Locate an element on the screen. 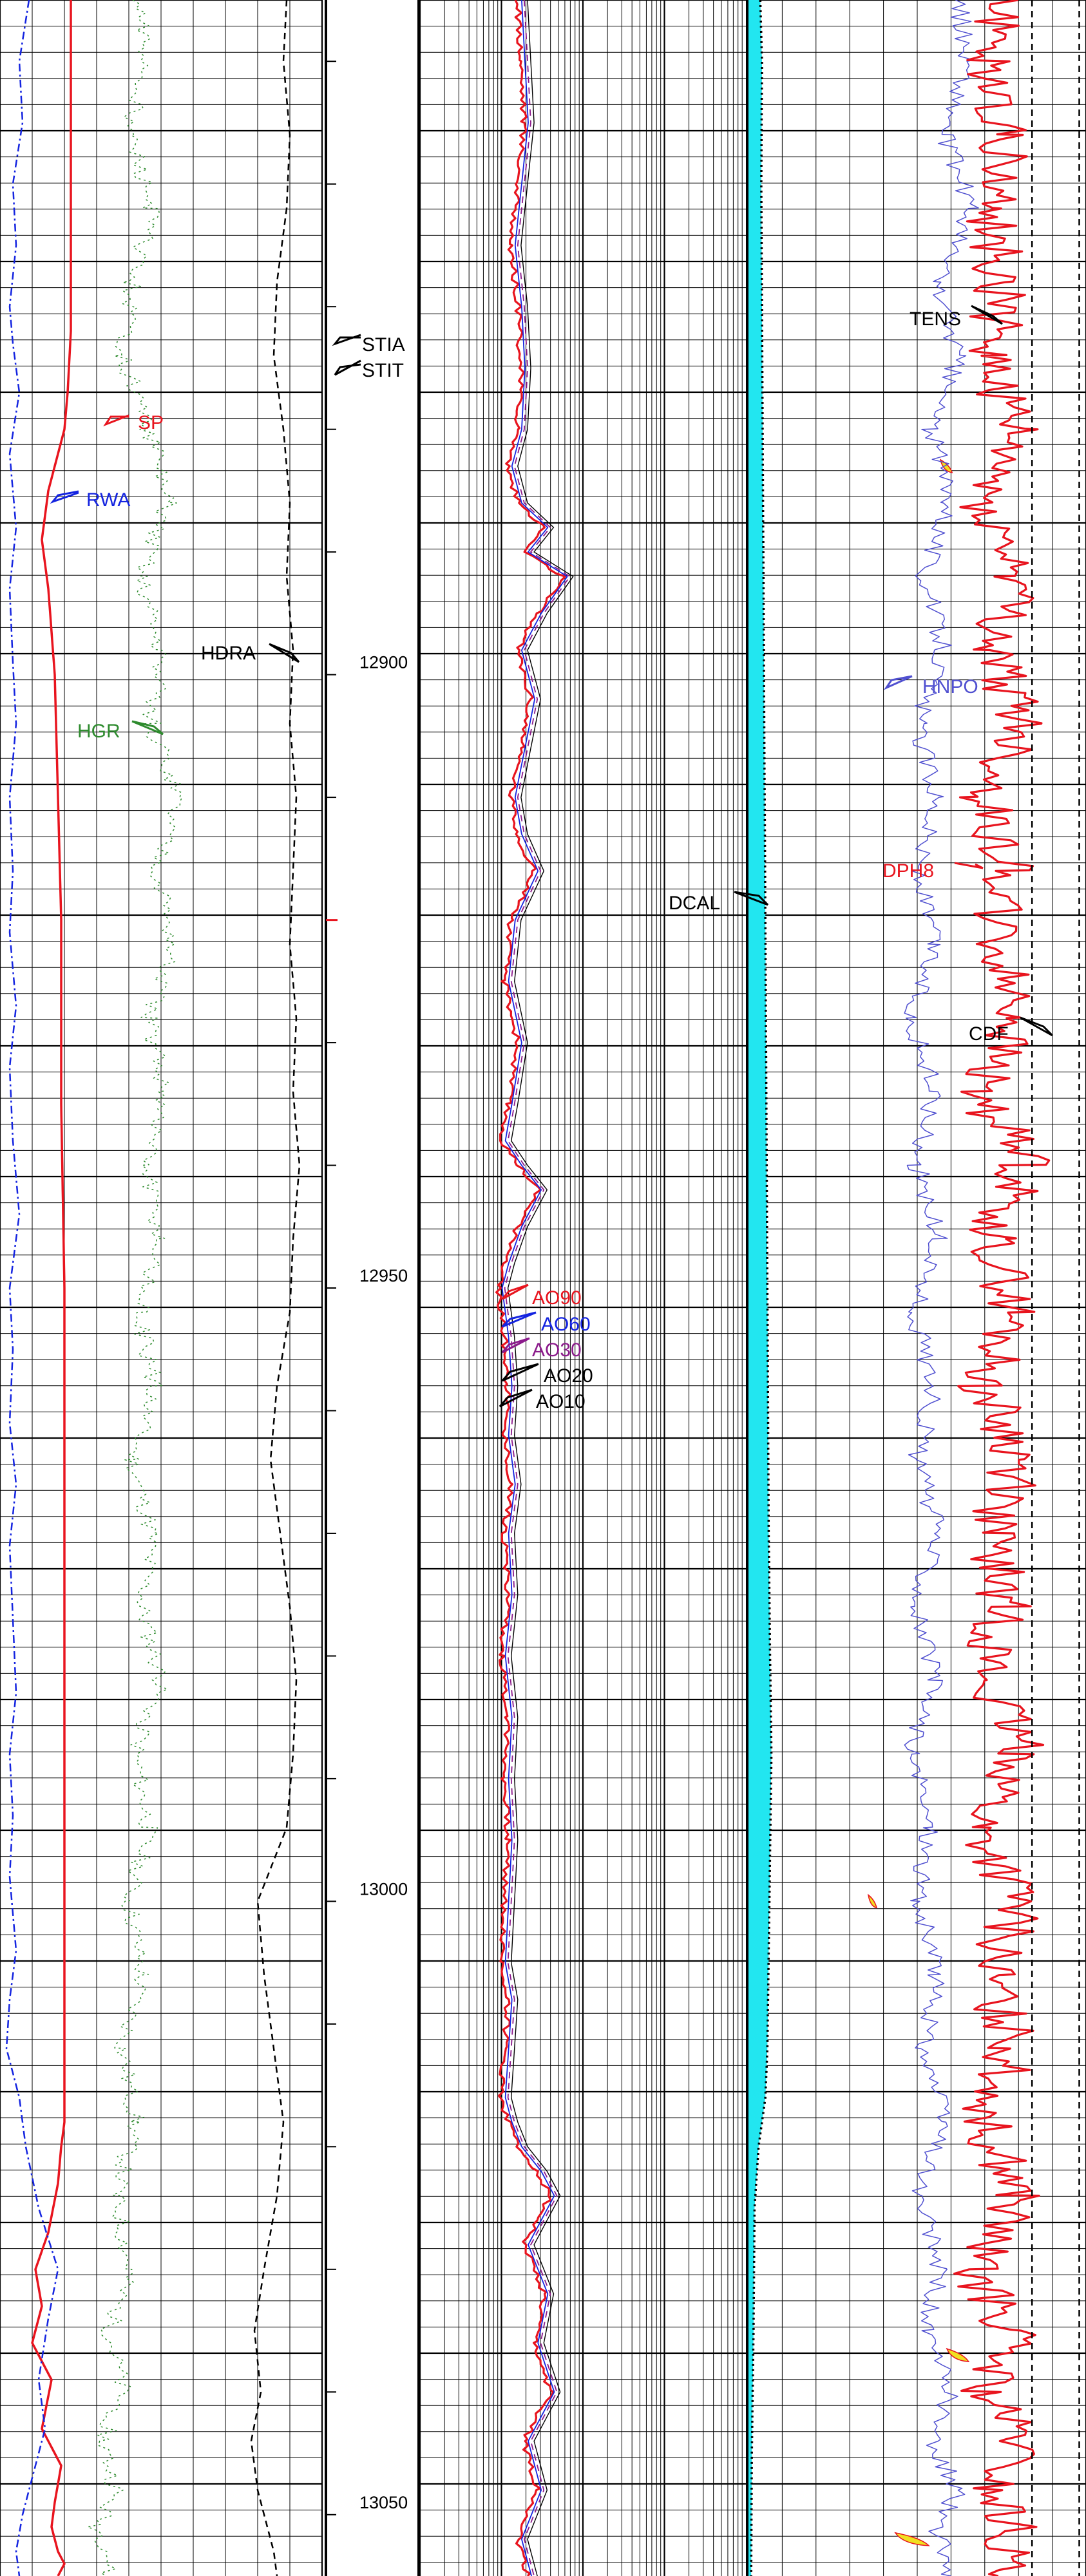 The width and height of the screenshot is (1086, 2576). label-cdf: CDF is located at coordinates (1011, 1030).